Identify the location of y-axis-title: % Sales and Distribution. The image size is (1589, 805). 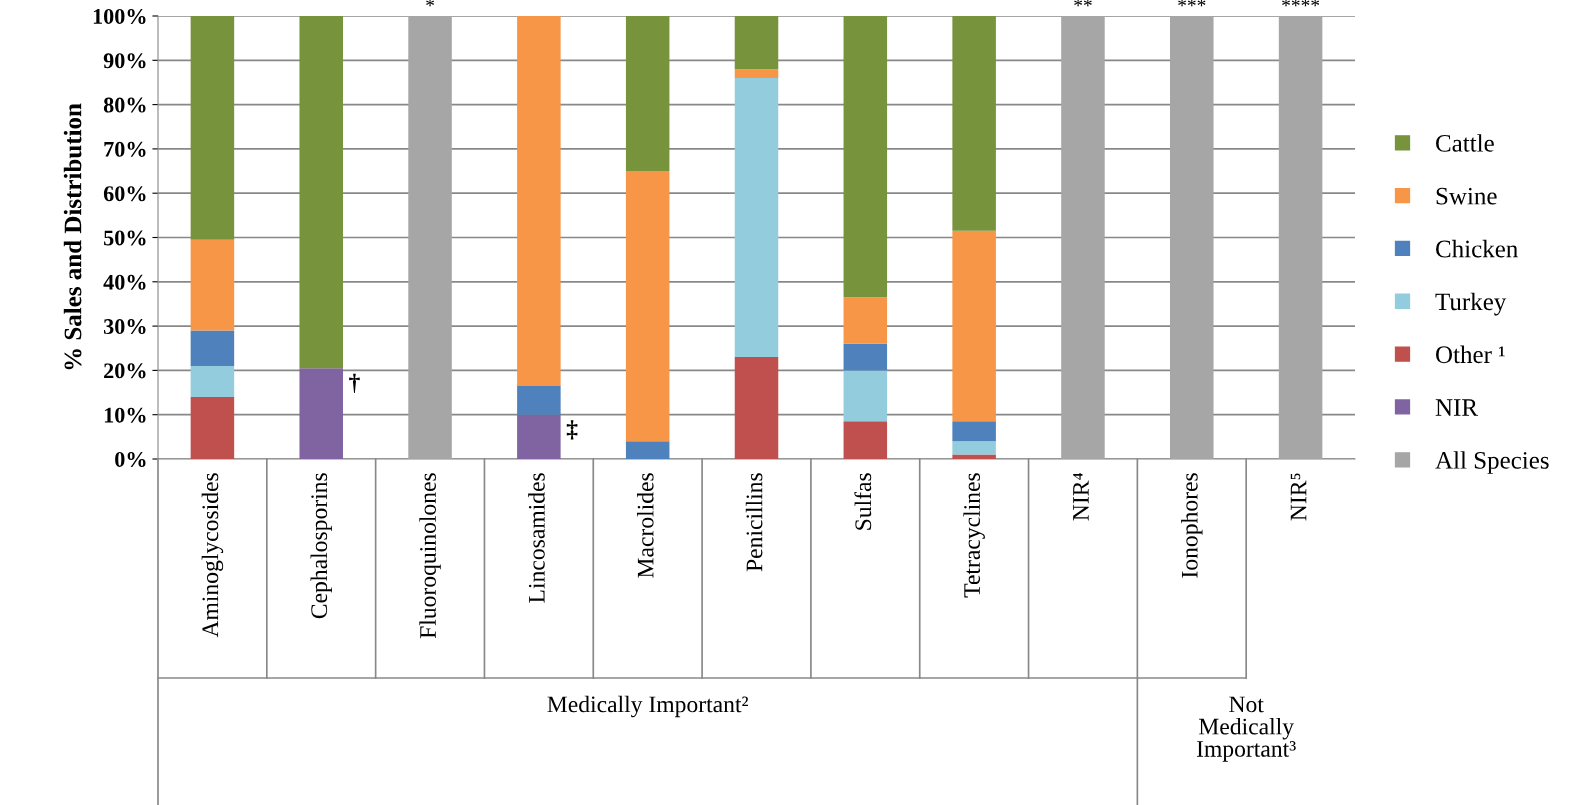
(72, 236).